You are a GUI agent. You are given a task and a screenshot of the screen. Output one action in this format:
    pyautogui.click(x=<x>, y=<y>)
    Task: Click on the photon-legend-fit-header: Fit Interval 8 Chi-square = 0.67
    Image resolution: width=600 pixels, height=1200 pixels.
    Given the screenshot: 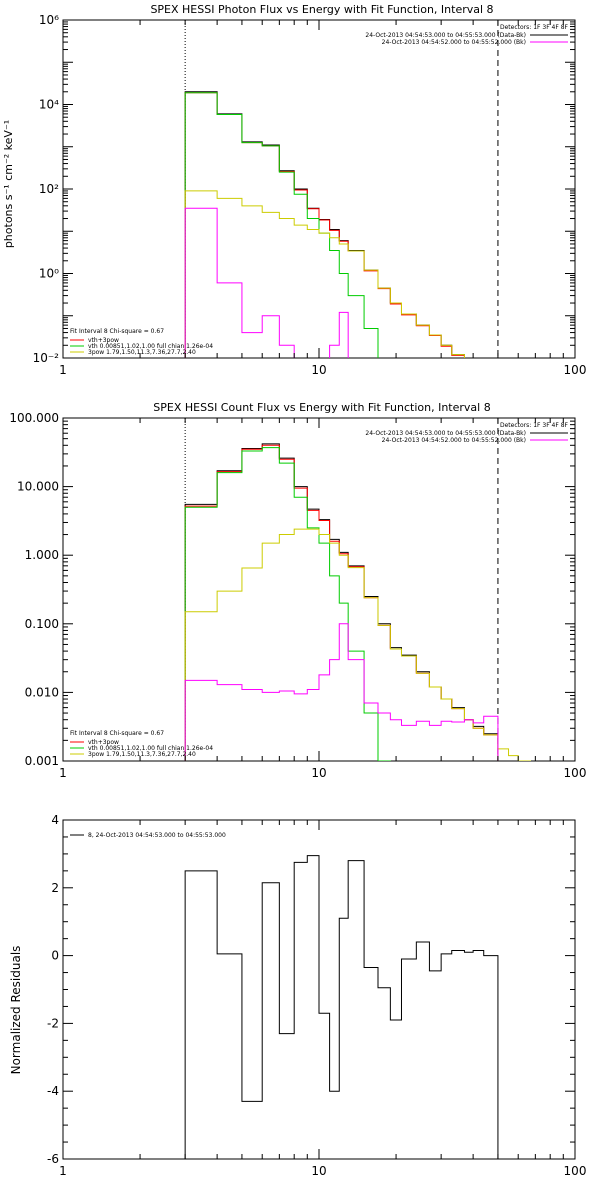 What is the action you would take?
    pyautogui.click(x=117, y=331)
    